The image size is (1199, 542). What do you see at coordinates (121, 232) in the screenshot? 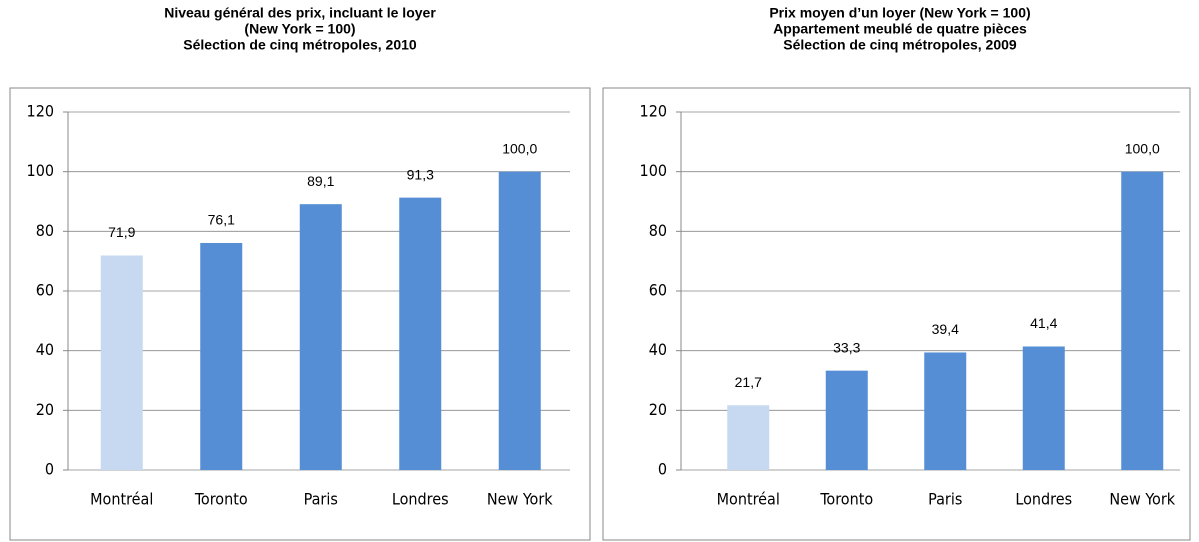
I see `value-label: 71,9` at bounding box center [121, 232].